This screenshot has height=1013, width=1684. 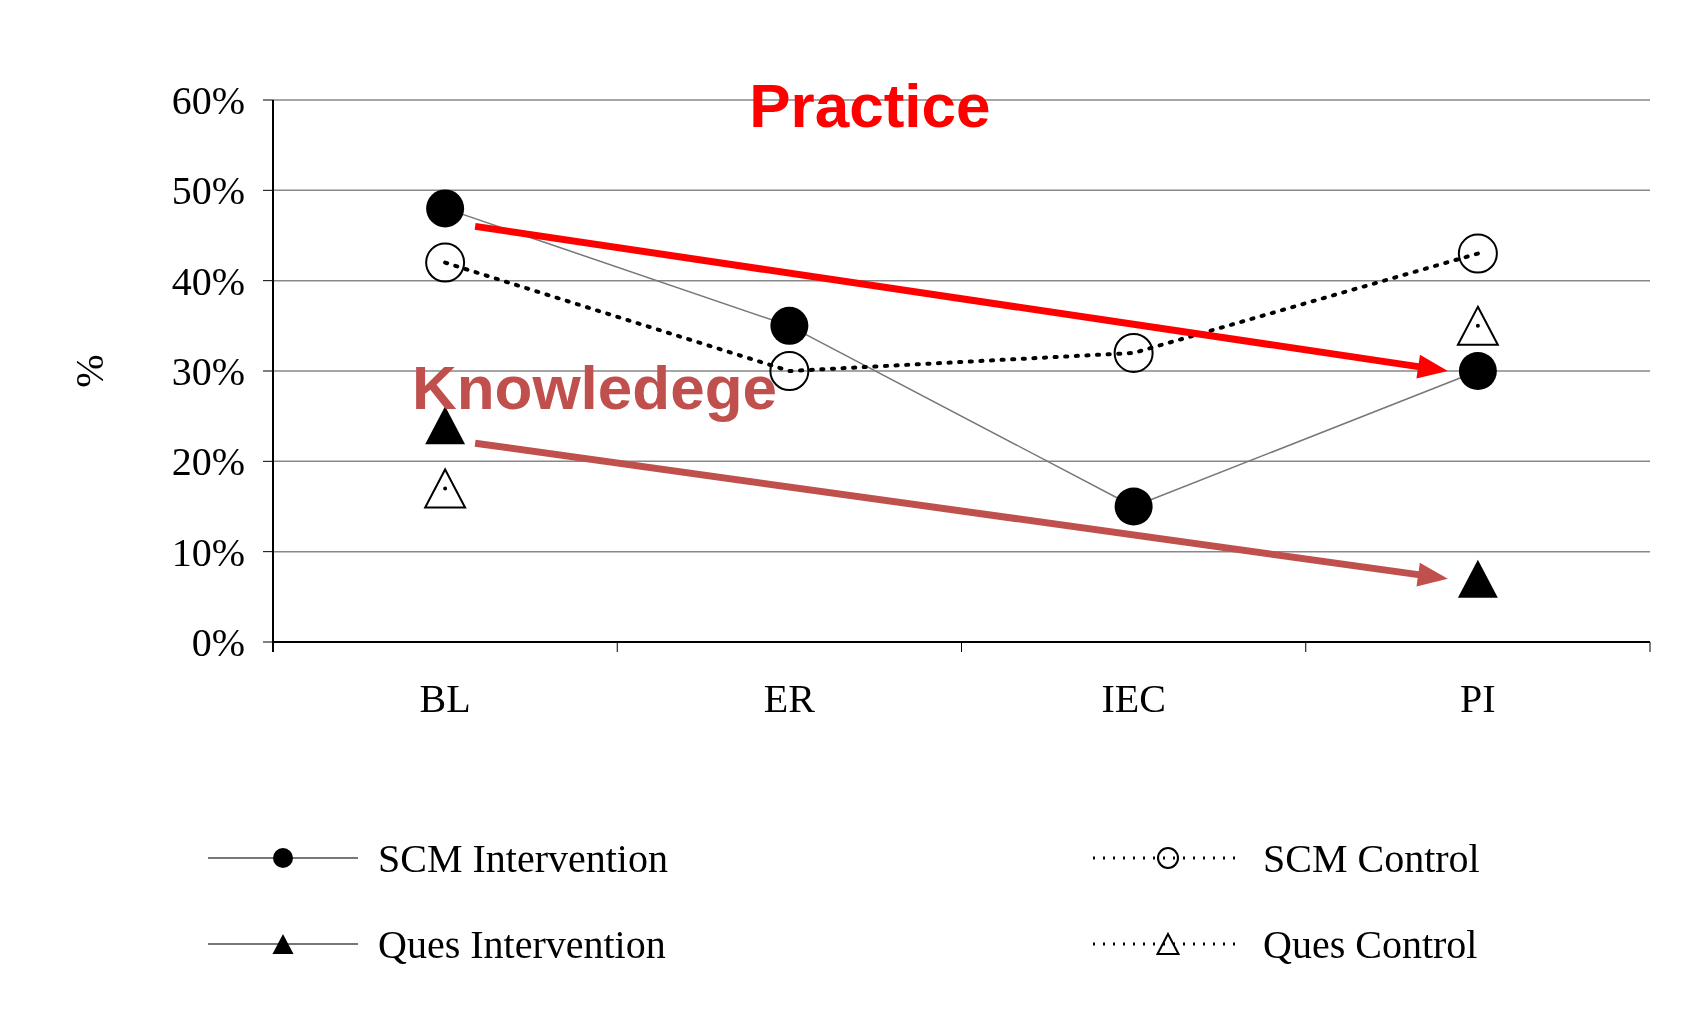 I want to click on y-tick-label: 30%, so click(x=208, y=371).